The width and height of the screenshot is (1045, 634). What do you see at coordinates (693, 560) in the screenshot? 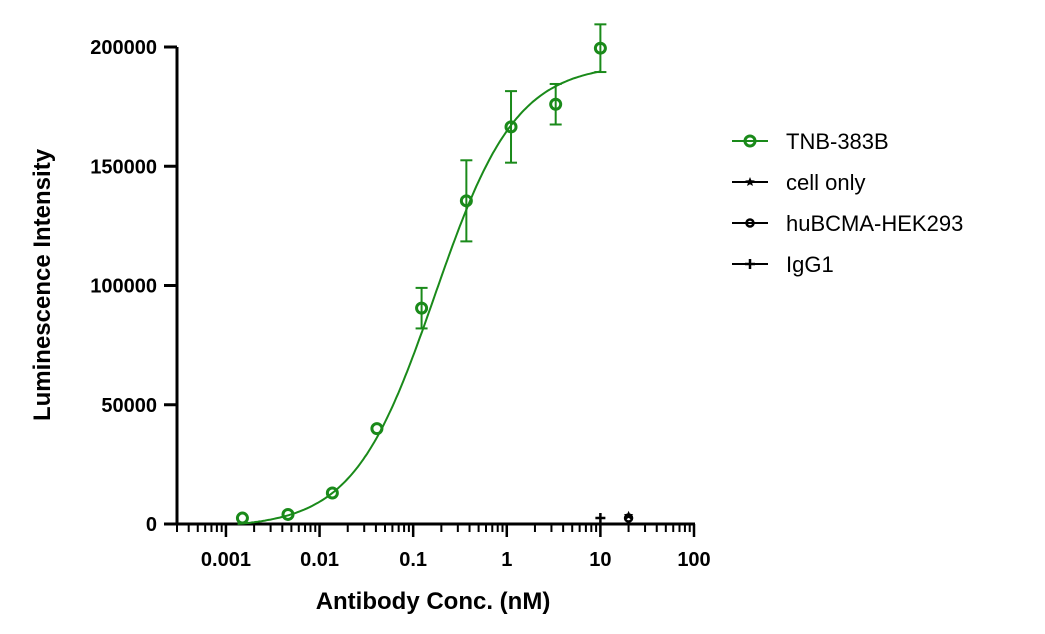
I see `x-tick-label: 100` at bounding box center [693, 560].